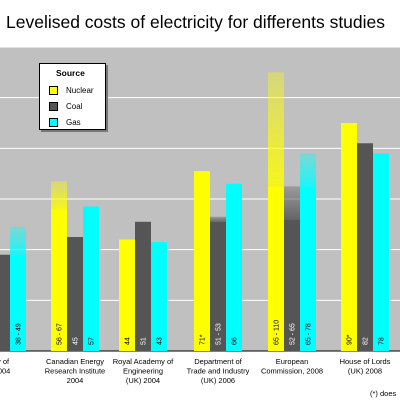 This screenshot has height=400, width=400. Describe the element at coordinates (365, 371) in the screenshot. I see `category-label: (UK) 2008` at that location.